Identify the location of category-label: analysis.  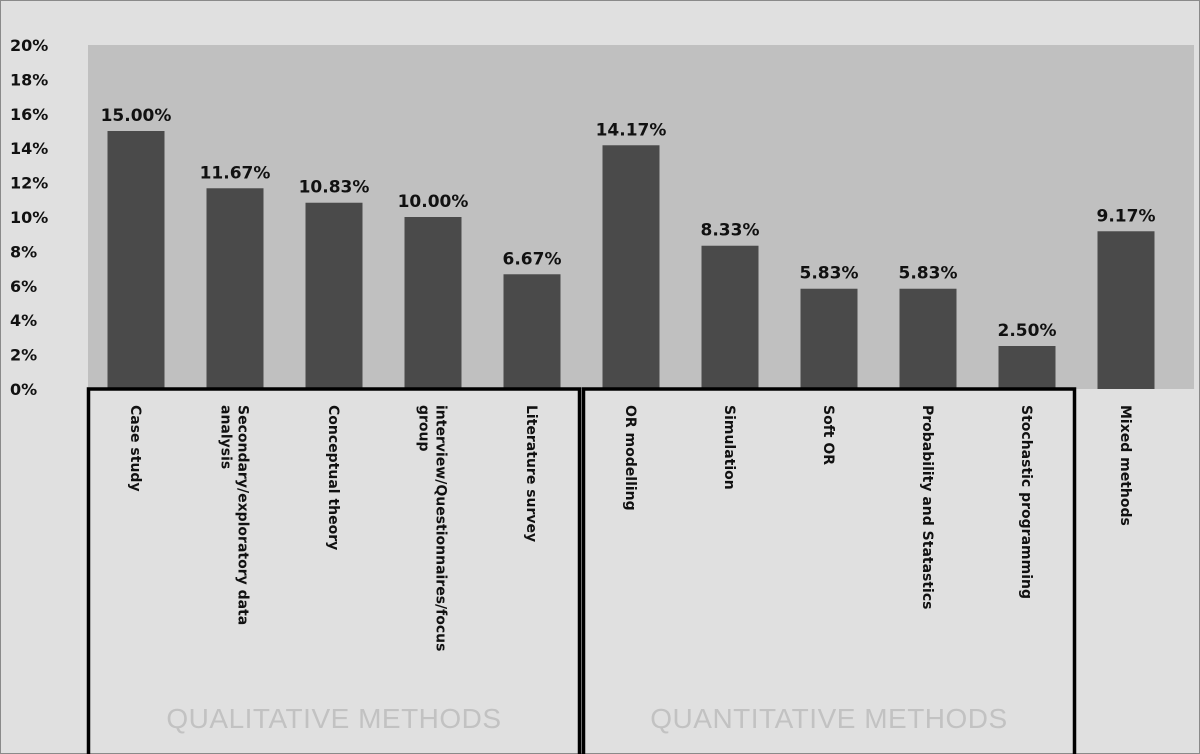
(226, 437).